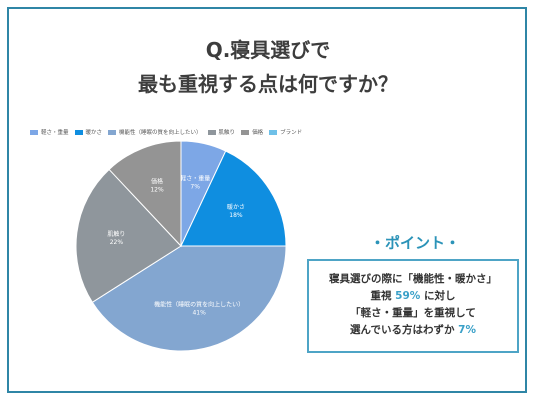 Image resolution: width=536 pixels, height=402 pixels. Describe the element at coordinates (467, 330) in the screenshot. I see `point-highlight-7: 7%` at that location.